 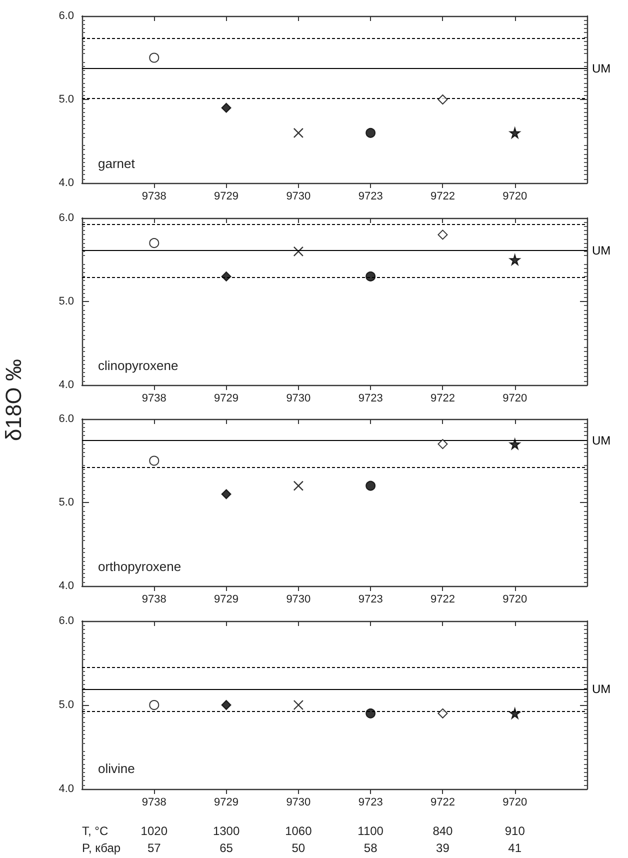 What do you see at coordinates (371, 831) in the screenshot?
I see `text: 1100` at bounding box center [371, 831].